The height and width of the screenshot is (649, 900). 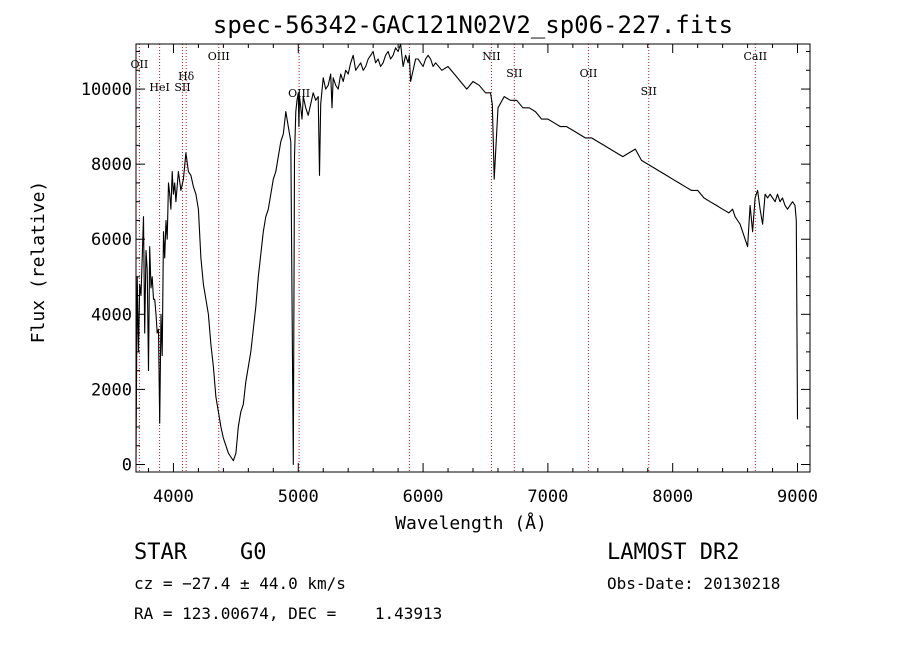 What do you see at coordinates (38, 262) in the screenshot?
I see `y-axis-label: Flux (relative)` at bounding box center [38, 262].